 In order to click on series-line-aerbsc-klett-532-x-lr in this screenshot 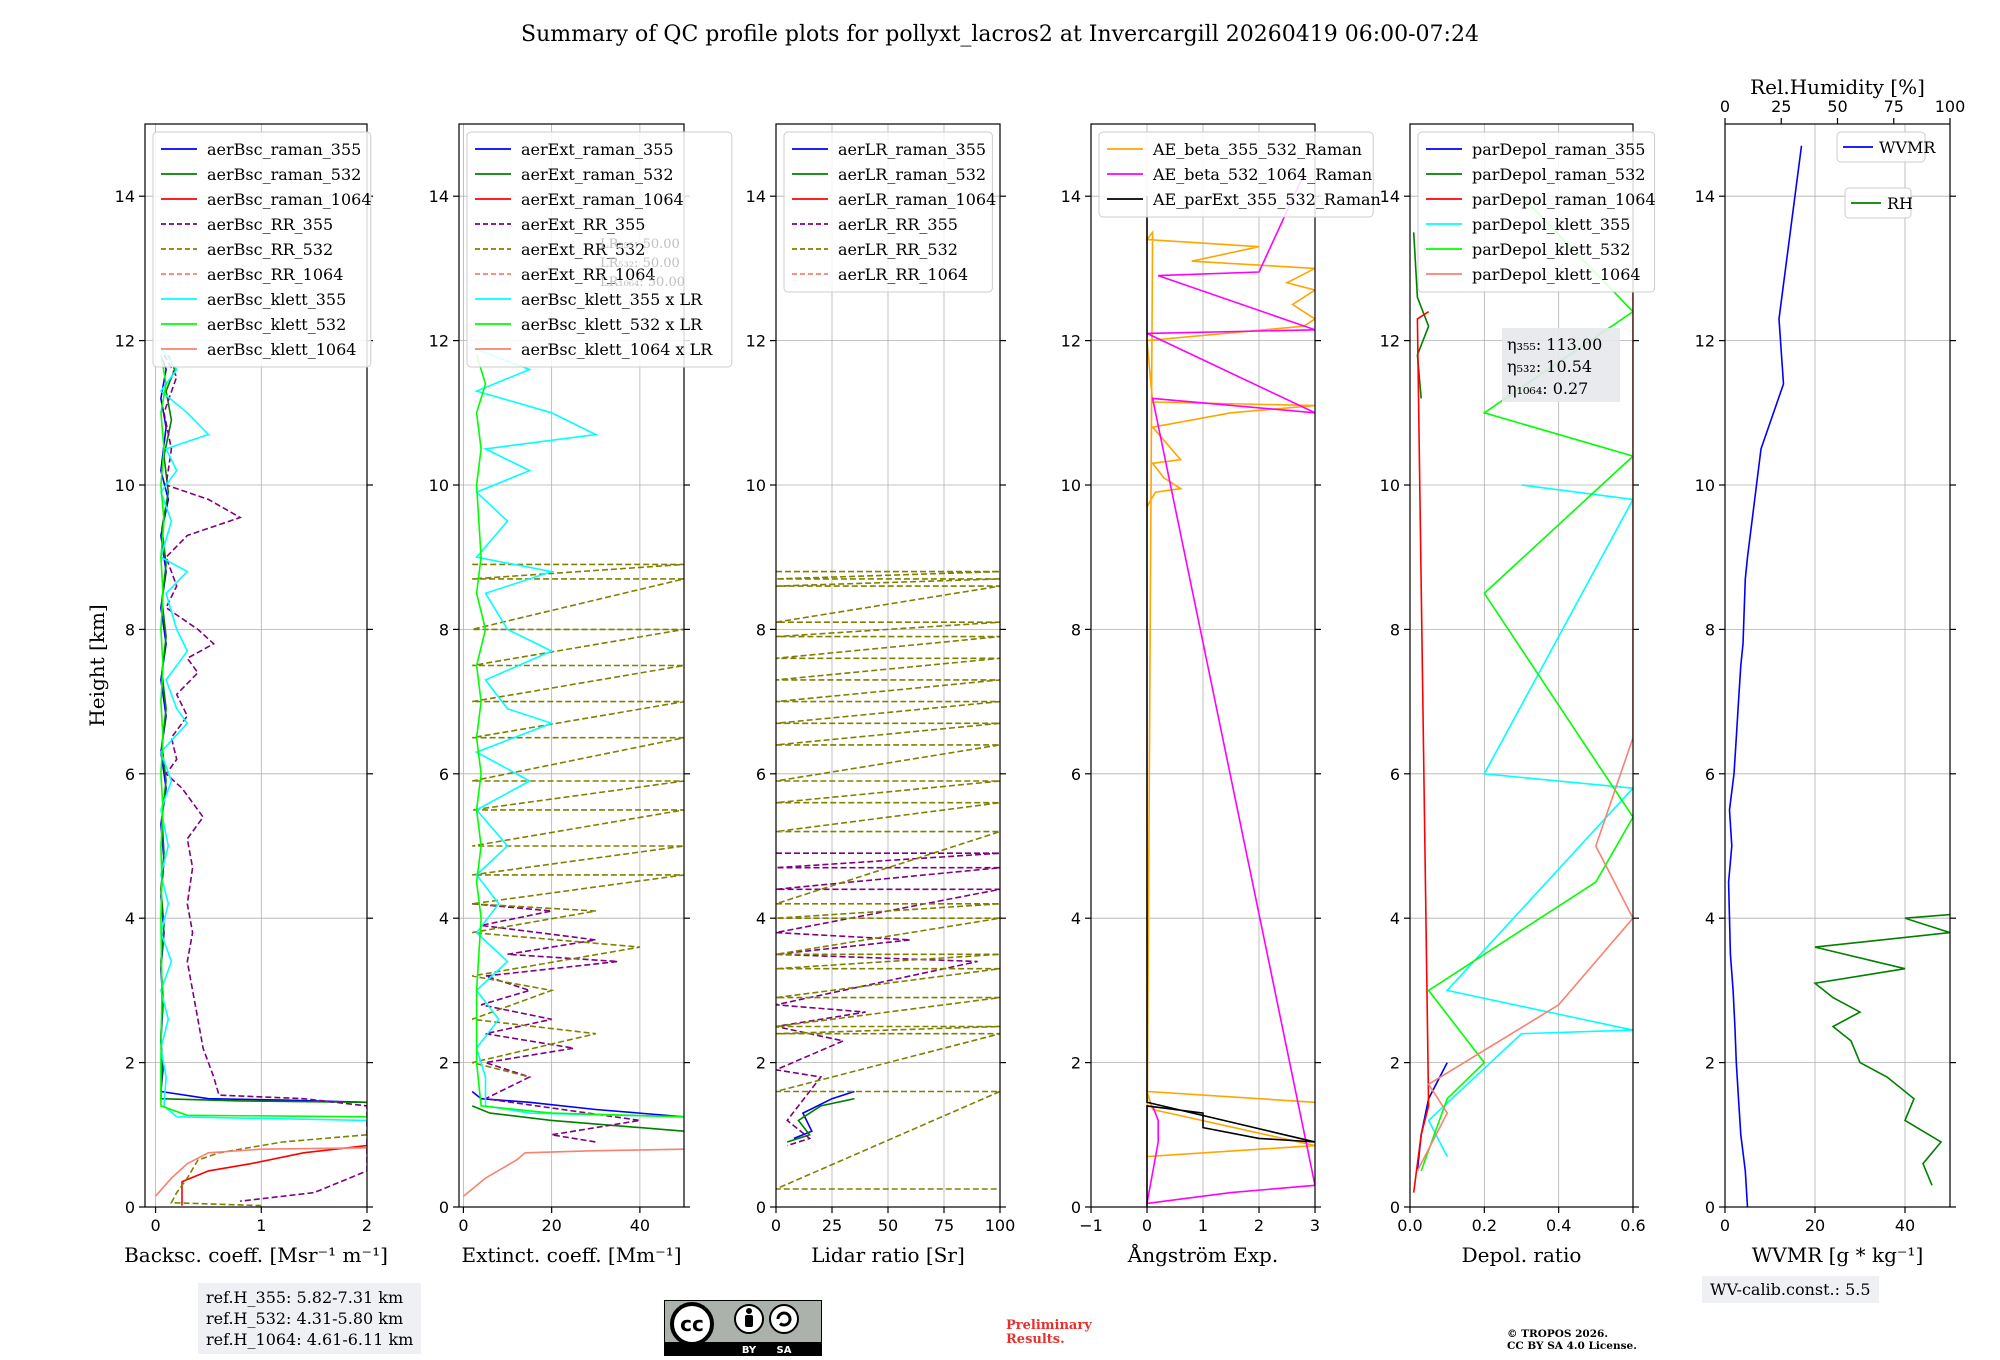, I will do `click(579, 736)`.